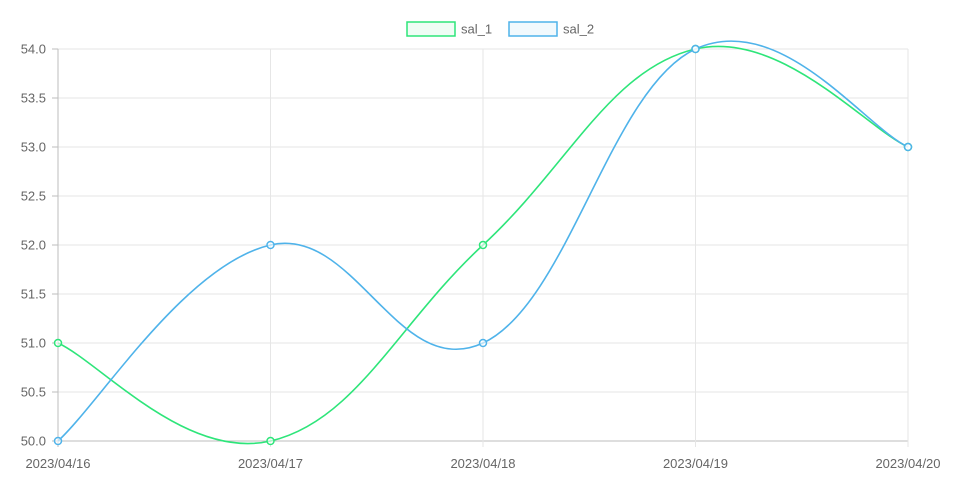 This screenshot has height=489, width=957. I want to click on y-tick-label: 53.5, so click(33, 98).